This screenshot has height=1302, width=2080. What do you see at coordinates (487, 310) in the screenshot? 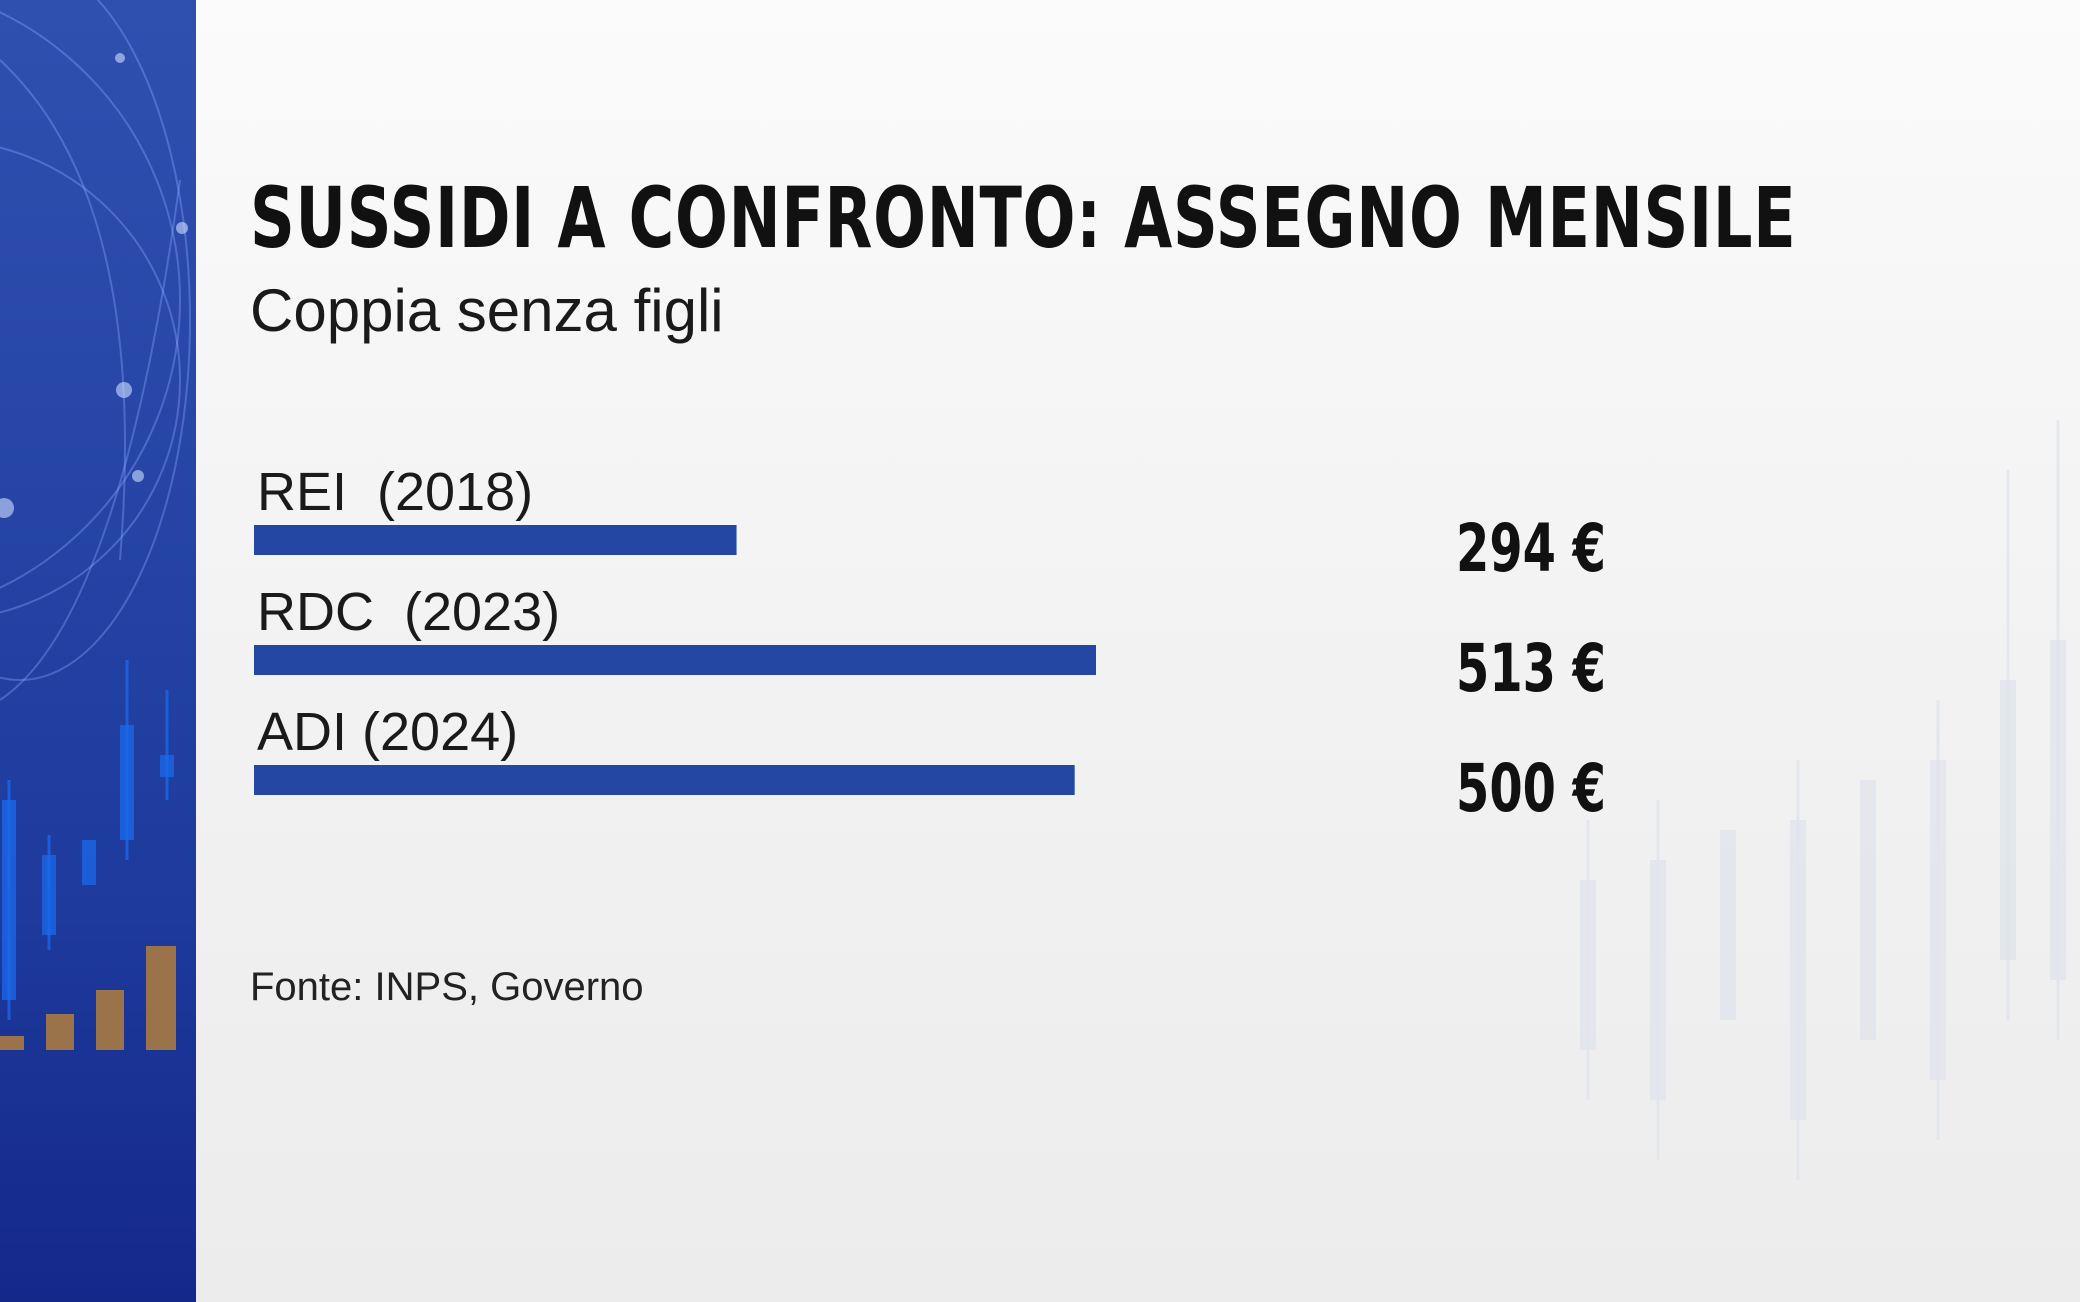
I see `chart-subtitle: Coppia senza figli` at bounding box center [487, 310].